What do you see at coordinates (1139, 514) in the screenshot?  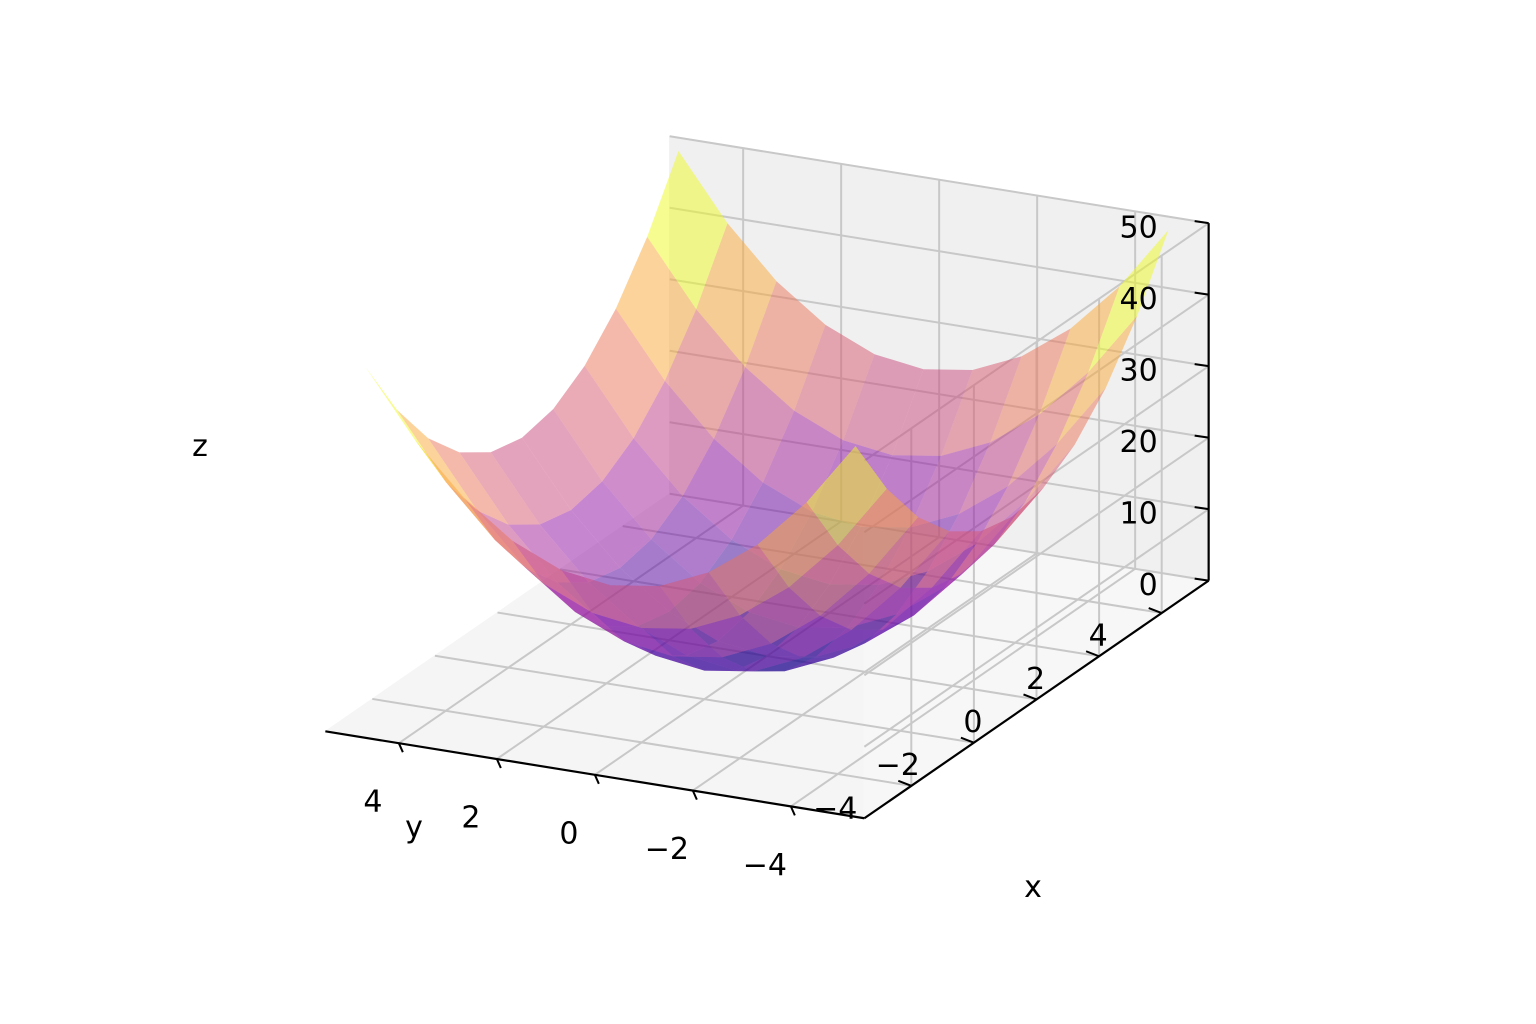 I see `z-tick-label: 10` at bounding box center [1139, 514].